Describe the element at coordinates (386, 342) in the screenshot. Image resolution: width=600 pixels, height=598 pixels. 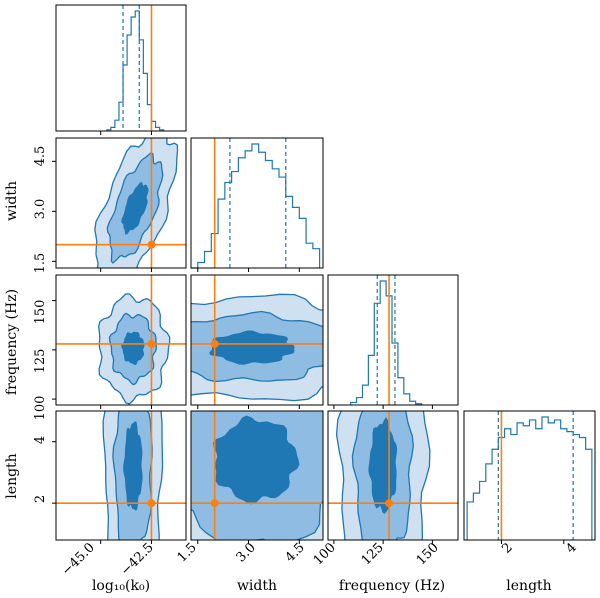
I see `histogram-step-frequency` at that location.